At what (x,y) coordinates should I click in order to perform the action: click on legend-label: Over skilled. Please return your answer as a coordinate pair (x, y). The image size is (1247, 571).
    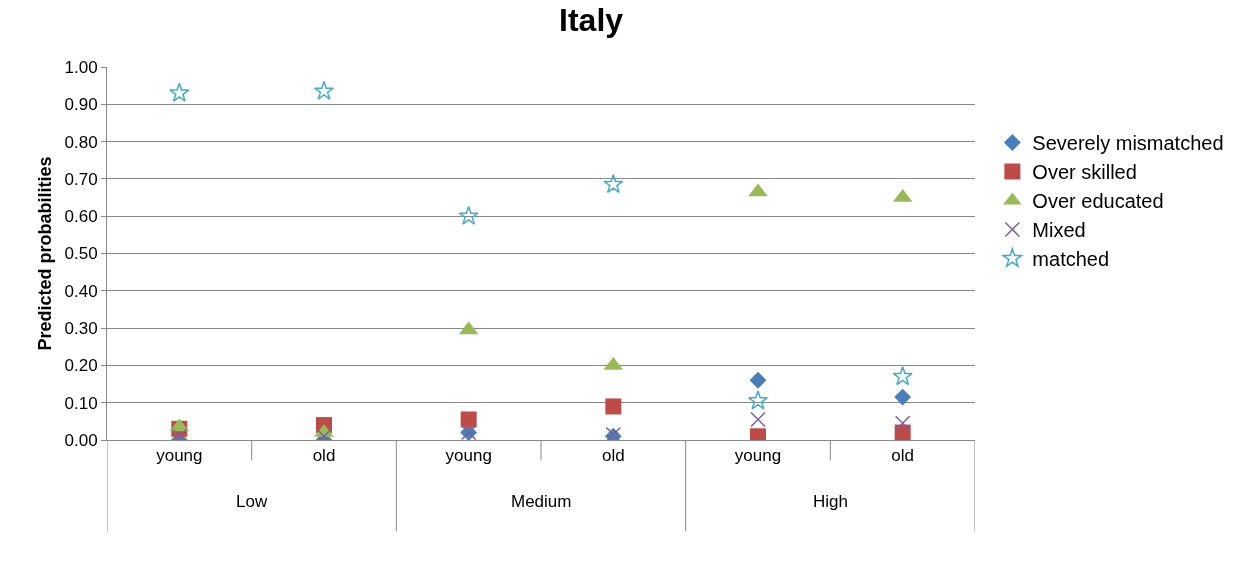
    Looking at the image, I should click on (1084, 172).